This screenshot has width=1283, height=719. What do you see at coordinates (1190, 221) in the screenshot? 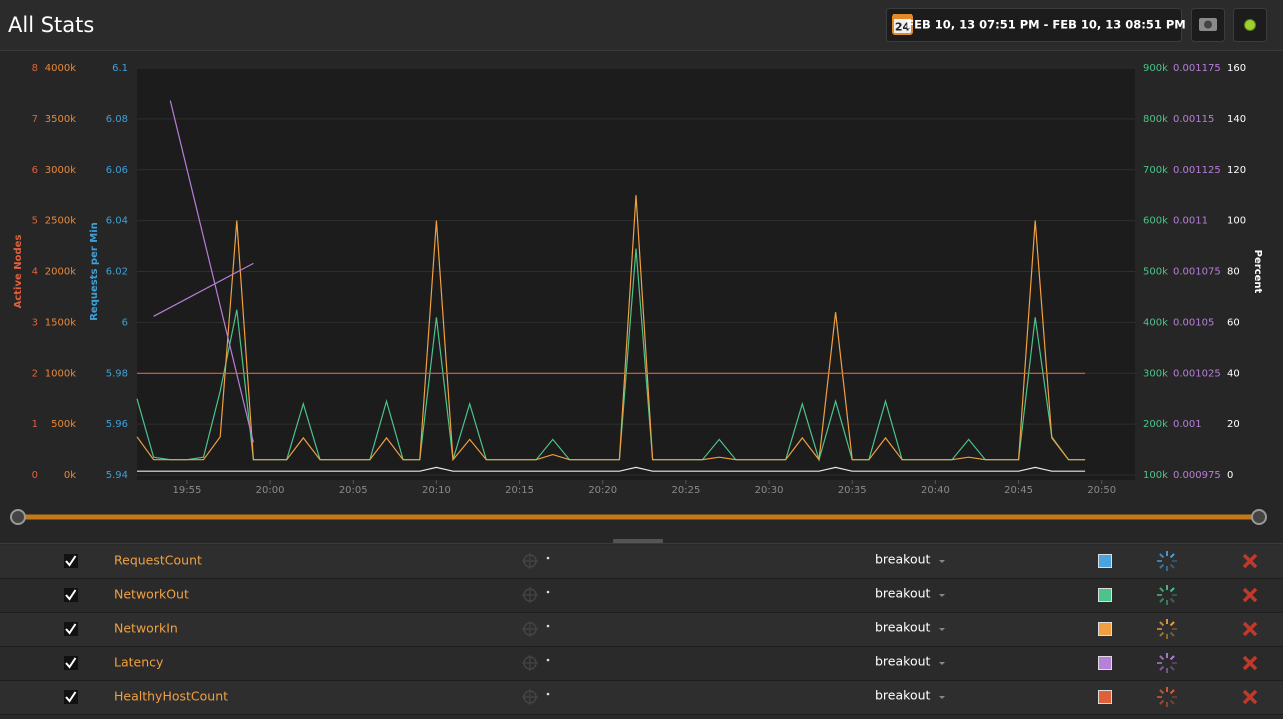
I see `y-tick-label: 0.0011` at bounding box center [1190, 221].